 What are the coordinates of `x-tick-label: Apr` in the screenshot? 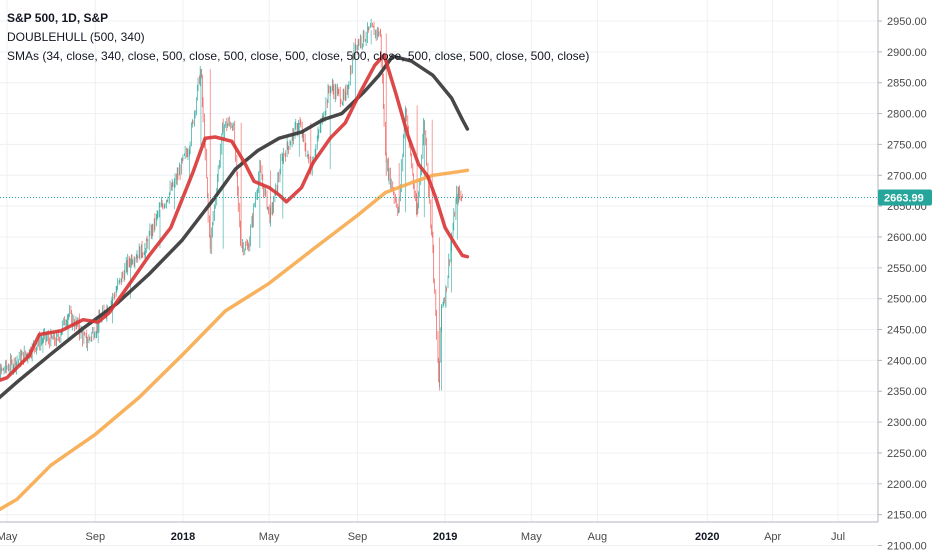 It's located at (772, 537).